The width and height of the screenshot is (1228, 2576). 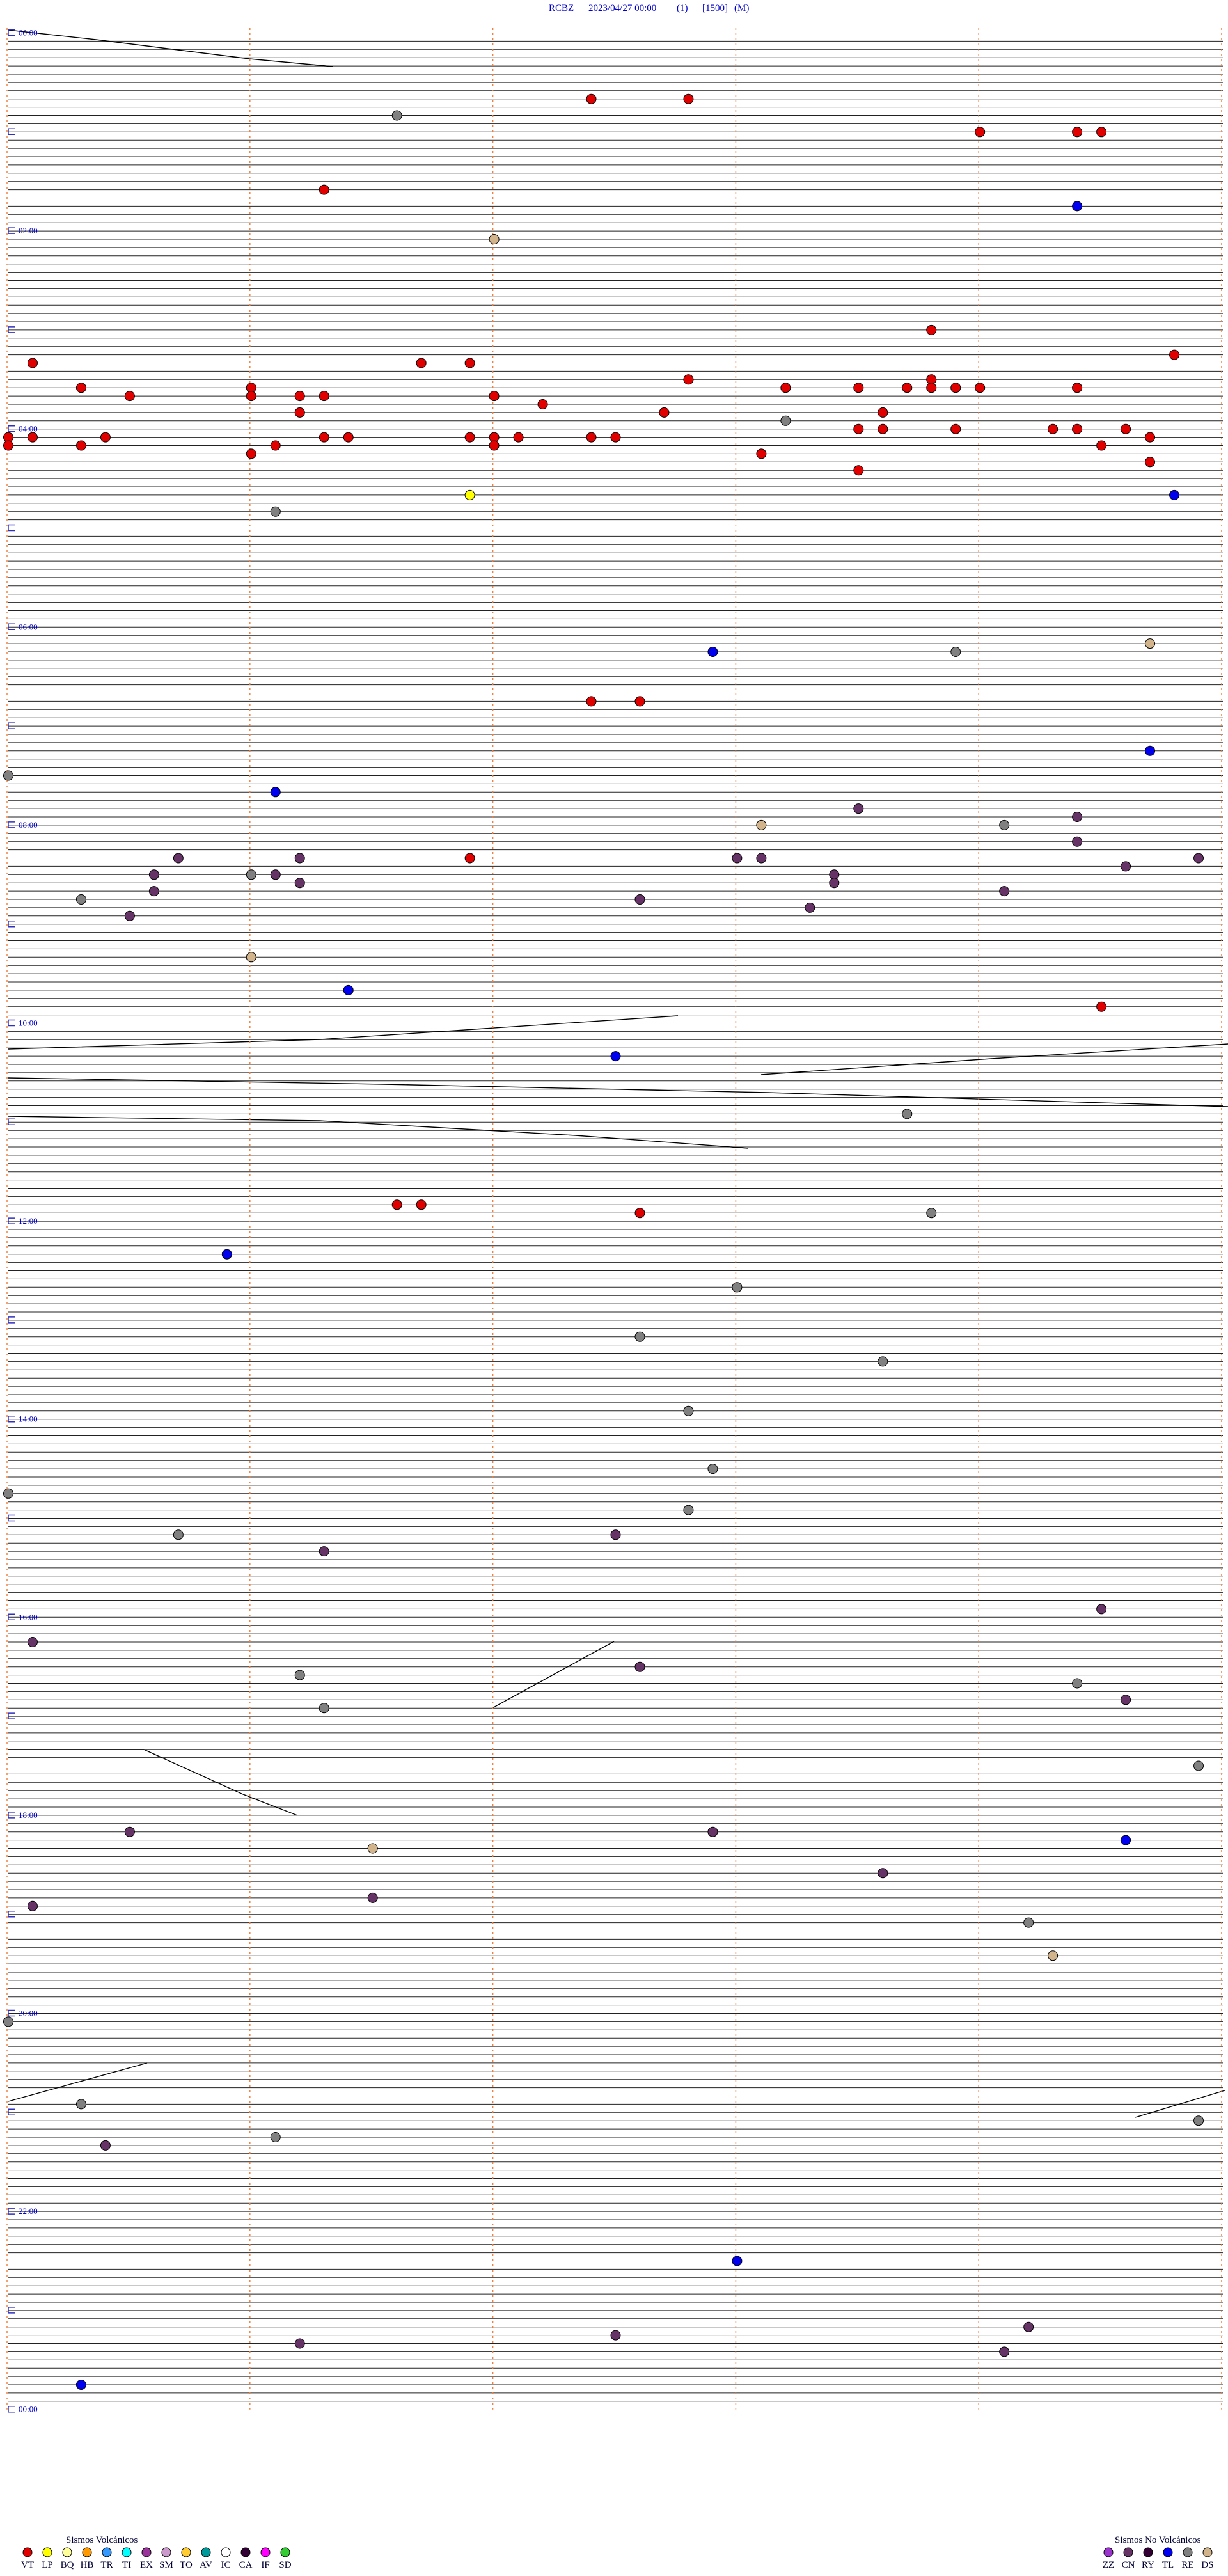 I want to click on time-label: 12:00, so click(x=28, y=1221).